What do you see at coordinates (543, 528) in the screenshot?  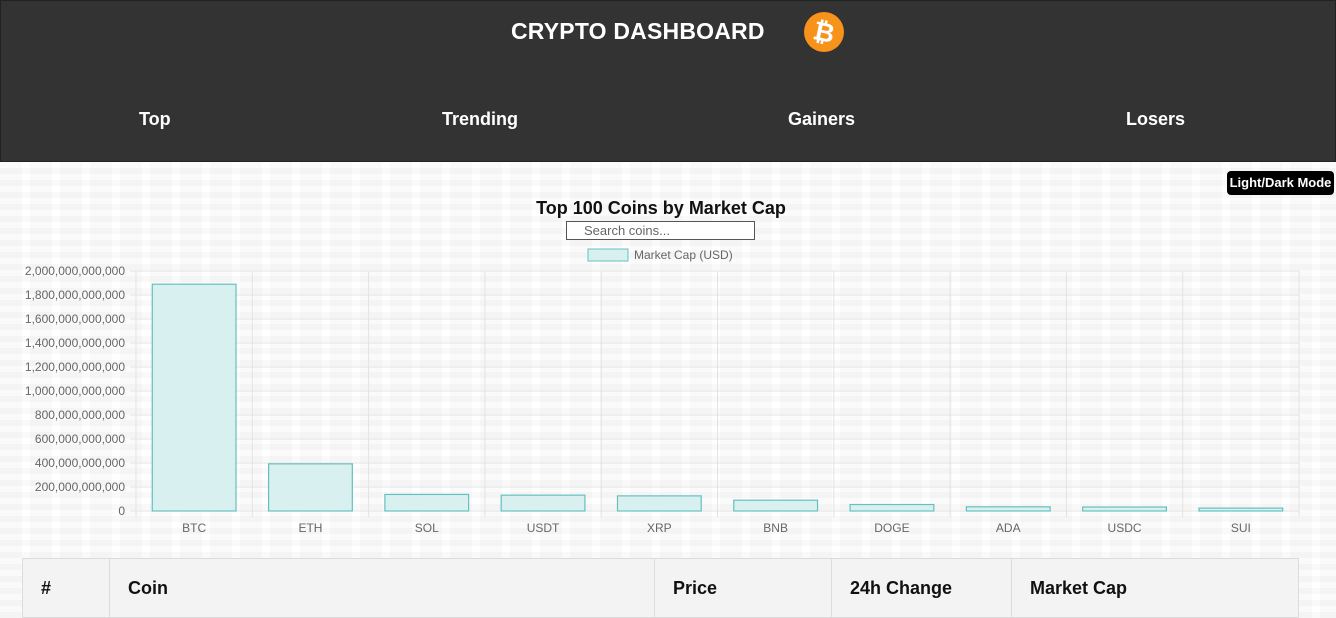 I see `x-tick-label: USDT` at bounding box center [543, 528].